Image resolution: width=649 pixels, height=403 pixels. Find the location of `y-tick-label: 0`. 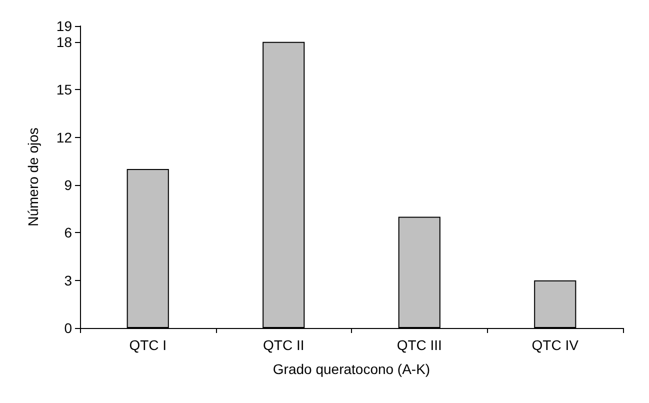

y-tick-label: 0 is located at coordinates (68, 328).